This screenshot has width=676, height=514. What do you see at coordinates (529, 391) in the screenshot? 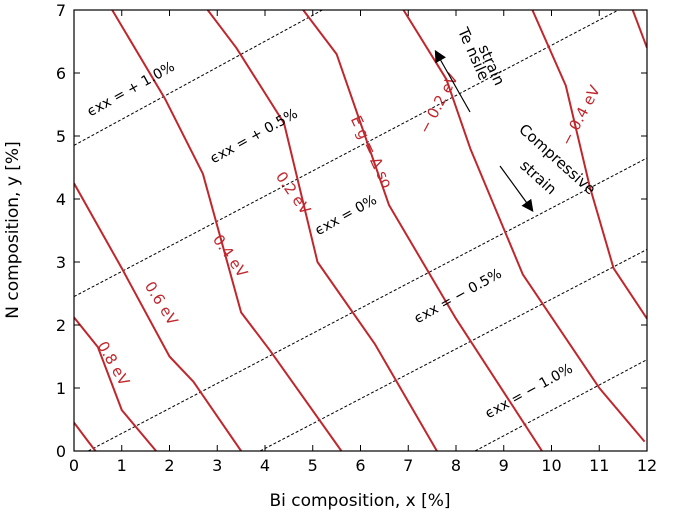
I see `label-strain-minus-1-0: ϵxx = − 1.0%` at bounding box center [529, 391].